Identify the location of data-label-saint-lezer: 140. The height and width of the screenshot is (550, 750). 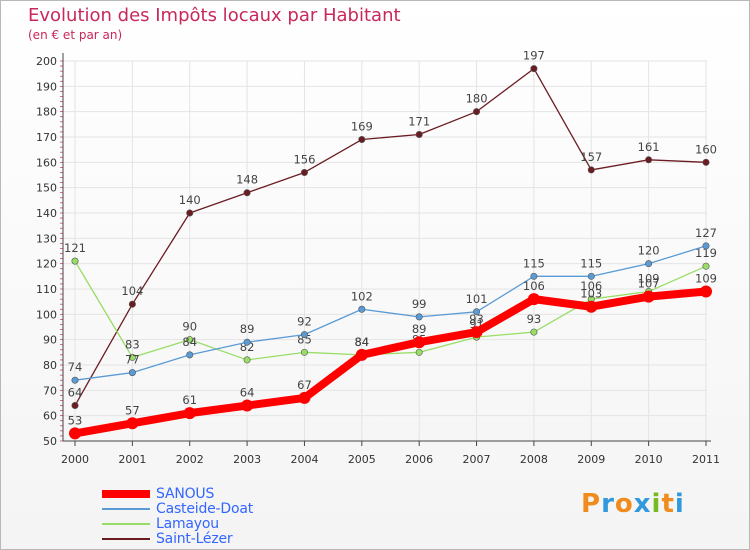
(190, 200).